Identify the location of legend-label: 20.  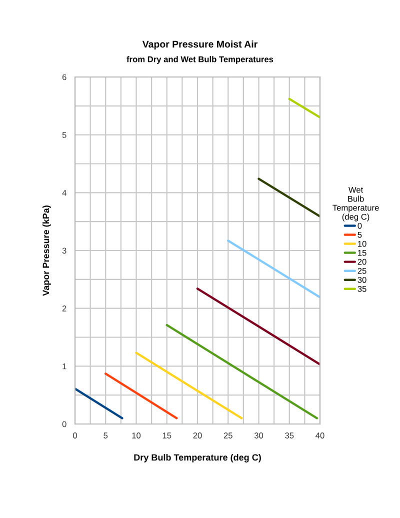
(362, 261).